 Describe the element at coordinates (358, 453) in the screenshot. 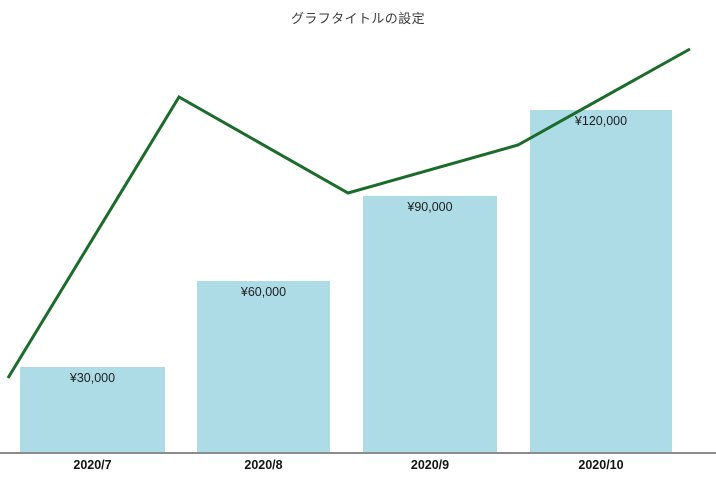

I see `x-axis-line` at that location.